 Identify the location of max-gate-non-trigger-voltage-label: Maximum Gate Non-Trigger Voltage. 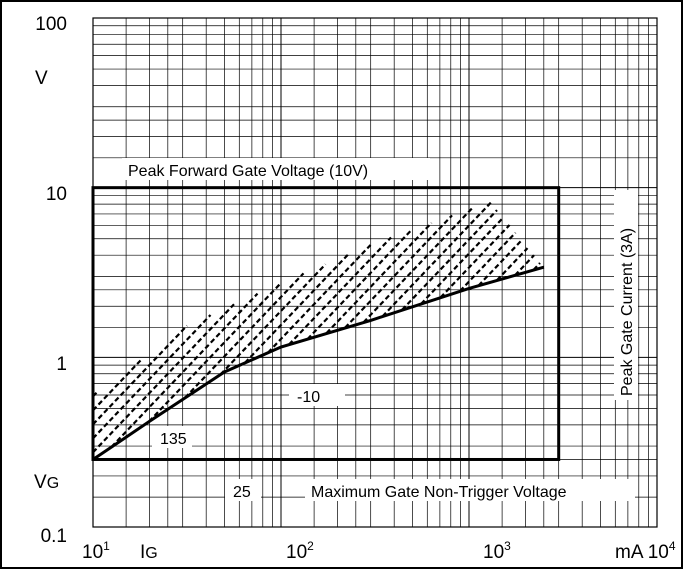
(439, 492).